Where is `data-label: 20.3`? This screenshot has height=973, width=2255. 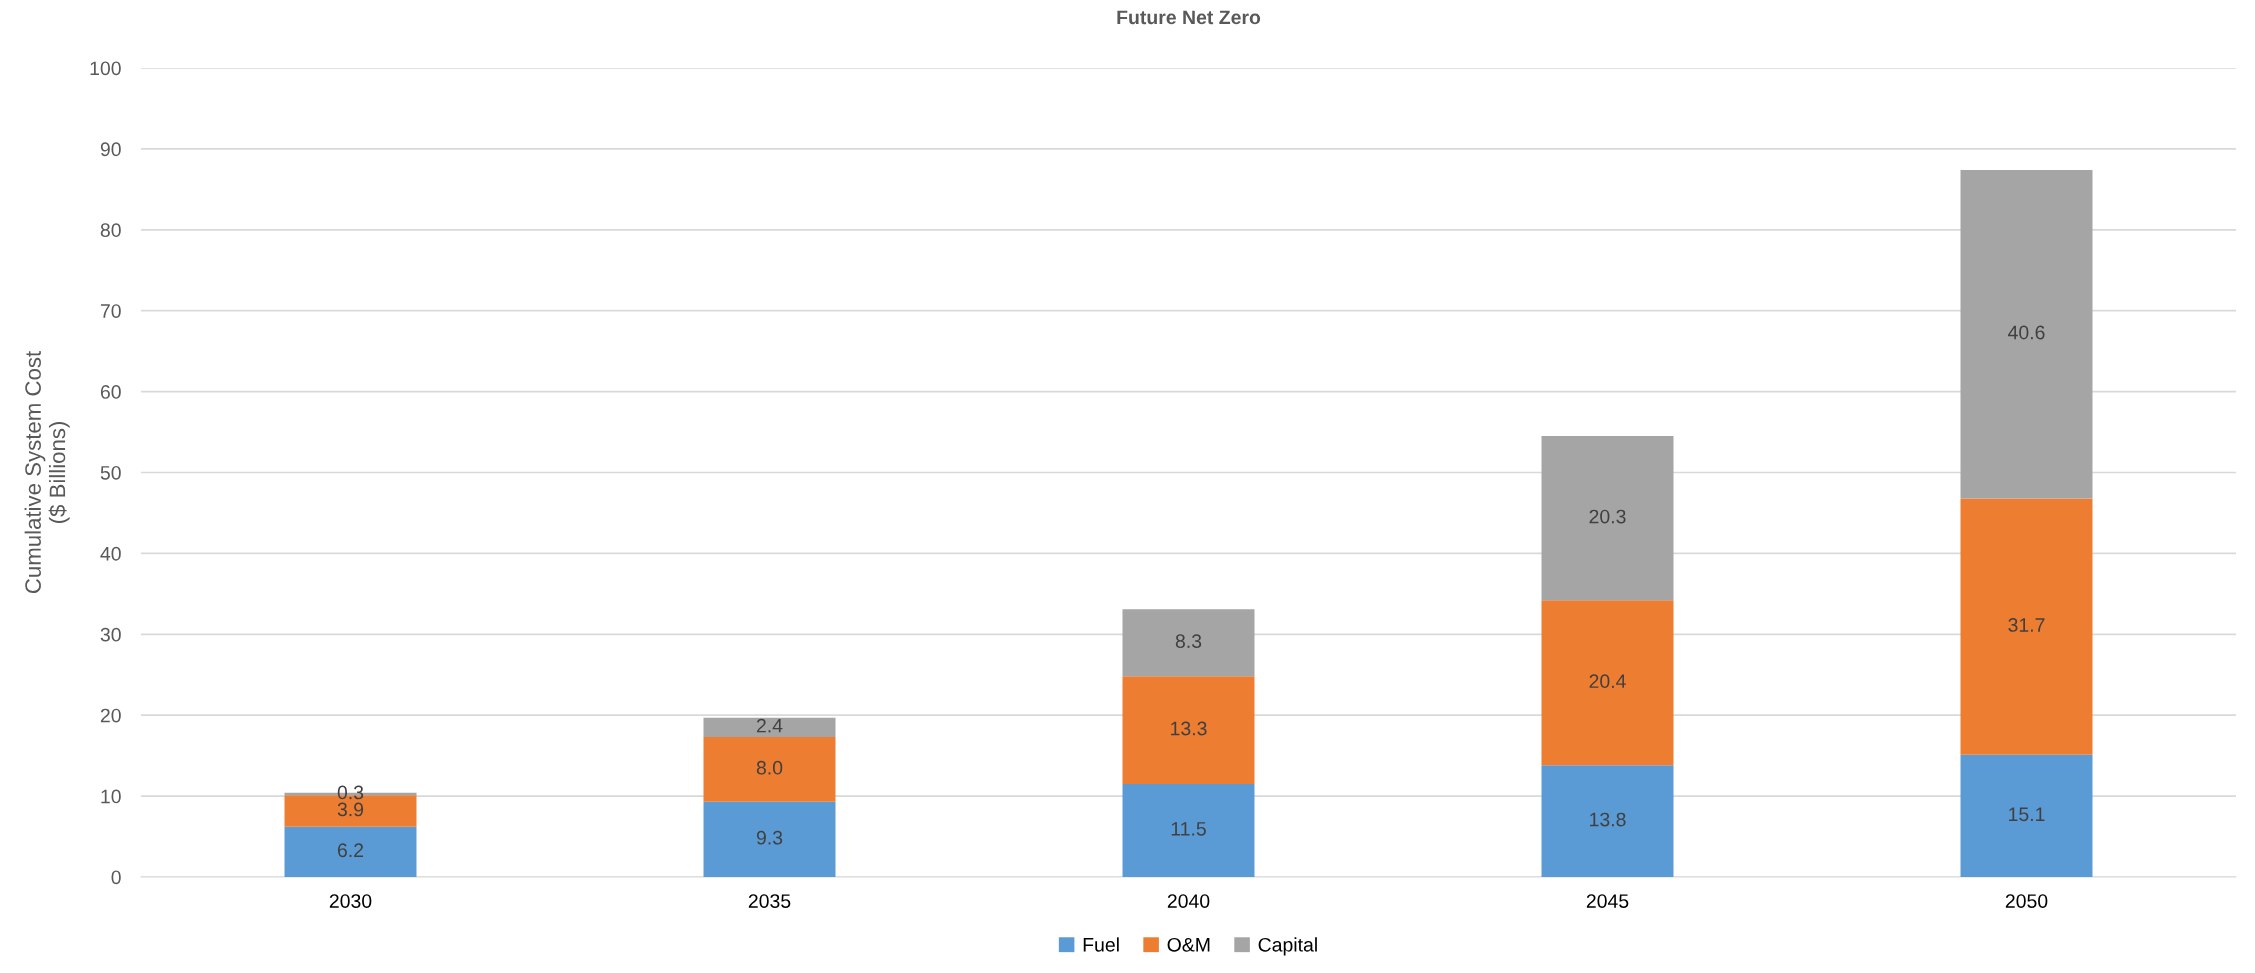
data-label: 20.3 is located at coordinates (1607, 516).